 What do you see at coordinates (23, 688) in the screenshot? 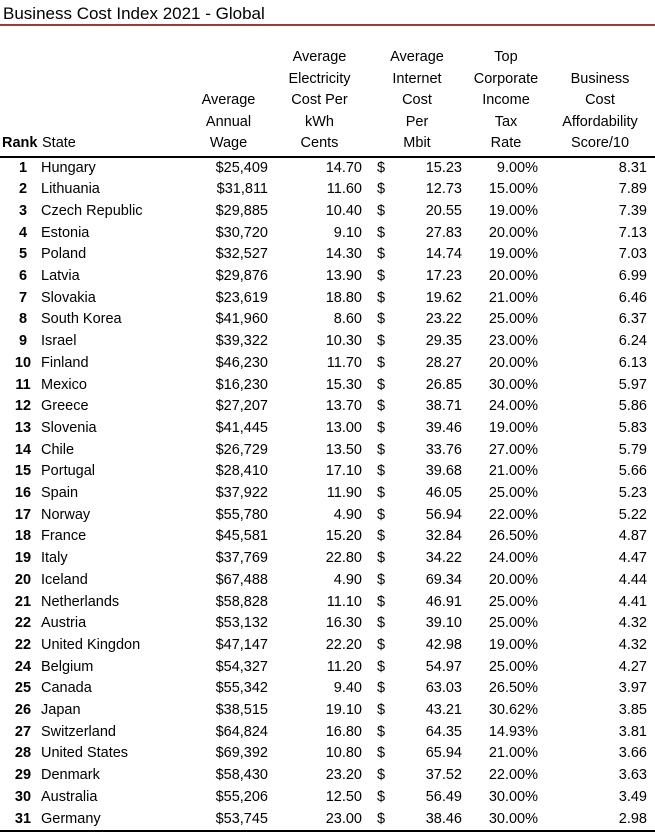
I see `cell-rank: 25` at bounding box center [23, 688].